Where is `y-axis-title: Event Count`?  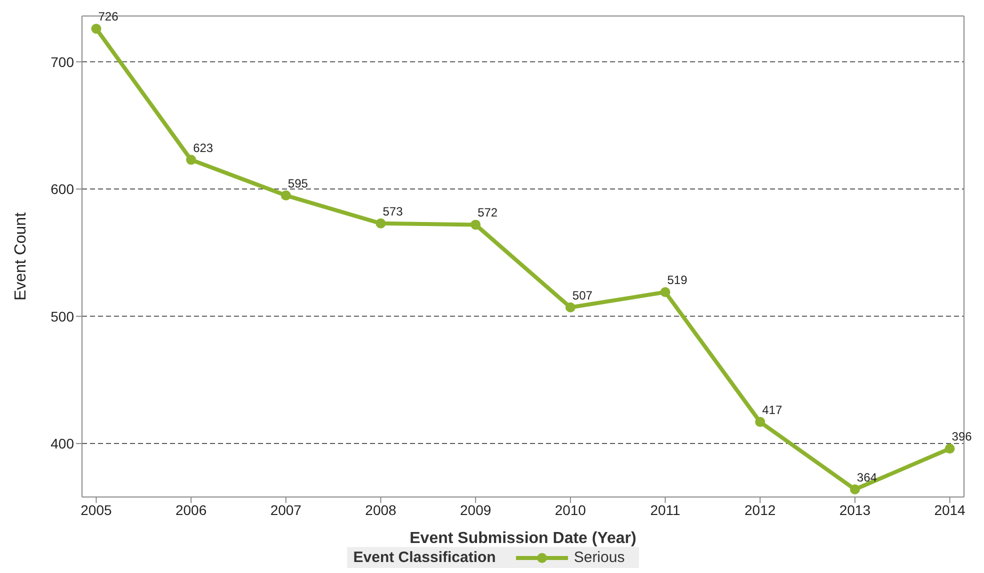 y-axis-title: Event Count is located at coordinates (21, 256).